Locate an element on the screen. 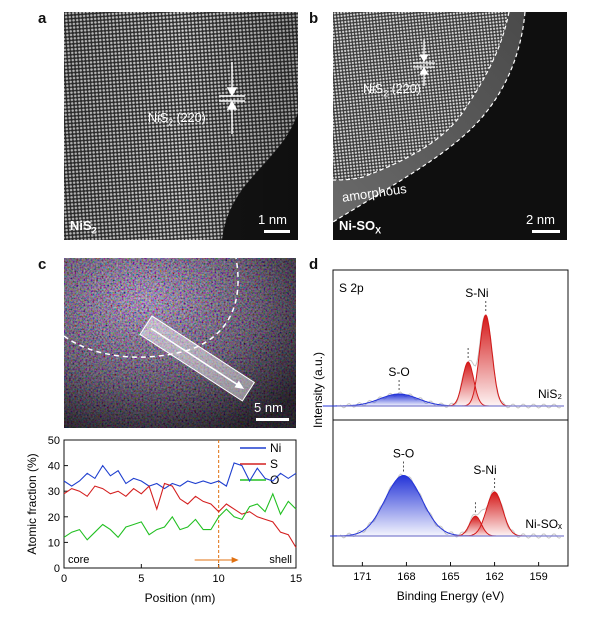 The image size is (610, 617). envelope-ni-sox is located at coordinates (450, 506).